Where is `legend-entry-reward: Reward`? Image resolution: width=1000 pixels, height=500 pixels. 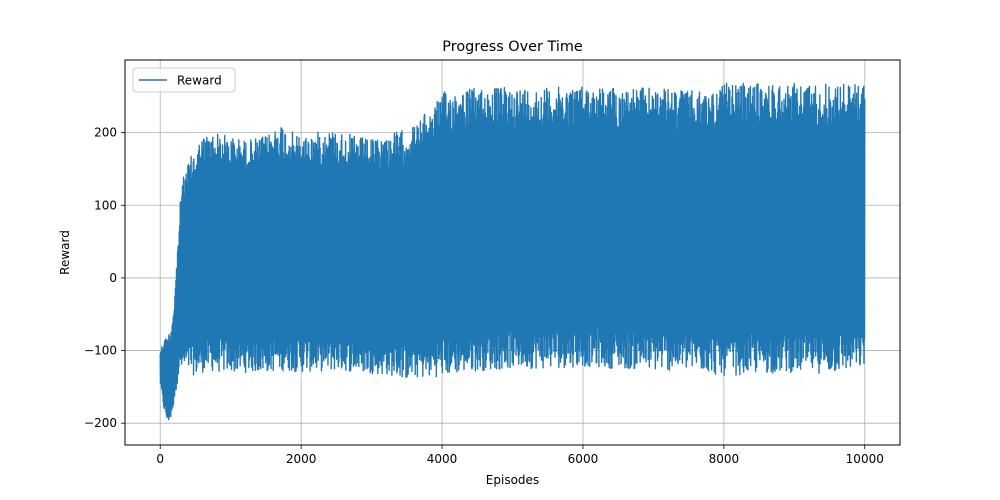 legend-entry-reward: Reward is located at coordinates (199, 81).